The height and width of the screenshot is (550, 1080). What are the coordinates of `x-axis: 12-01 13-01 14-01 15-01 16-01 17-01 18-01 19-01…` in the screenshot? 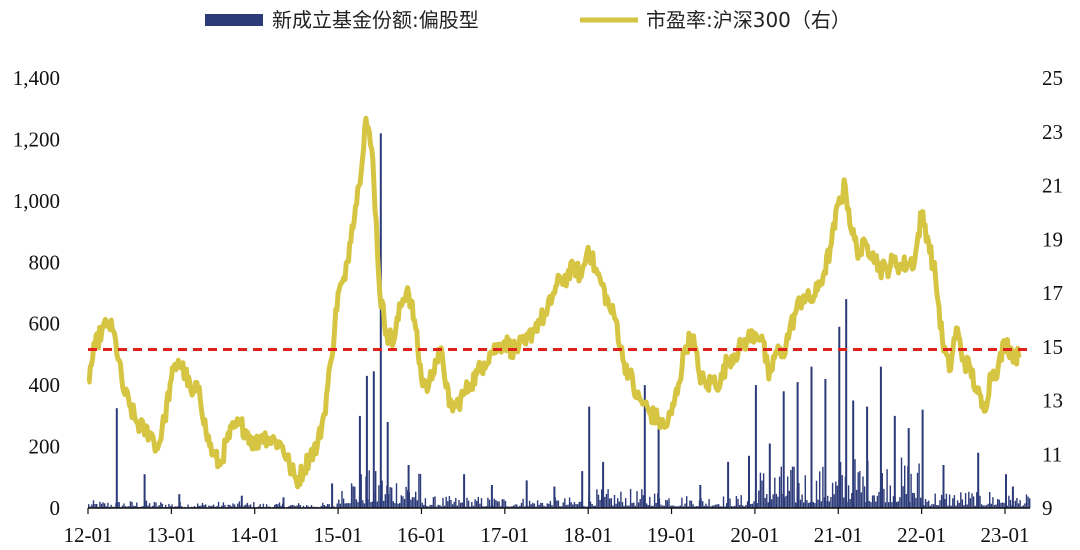 It's located at (547, 527).